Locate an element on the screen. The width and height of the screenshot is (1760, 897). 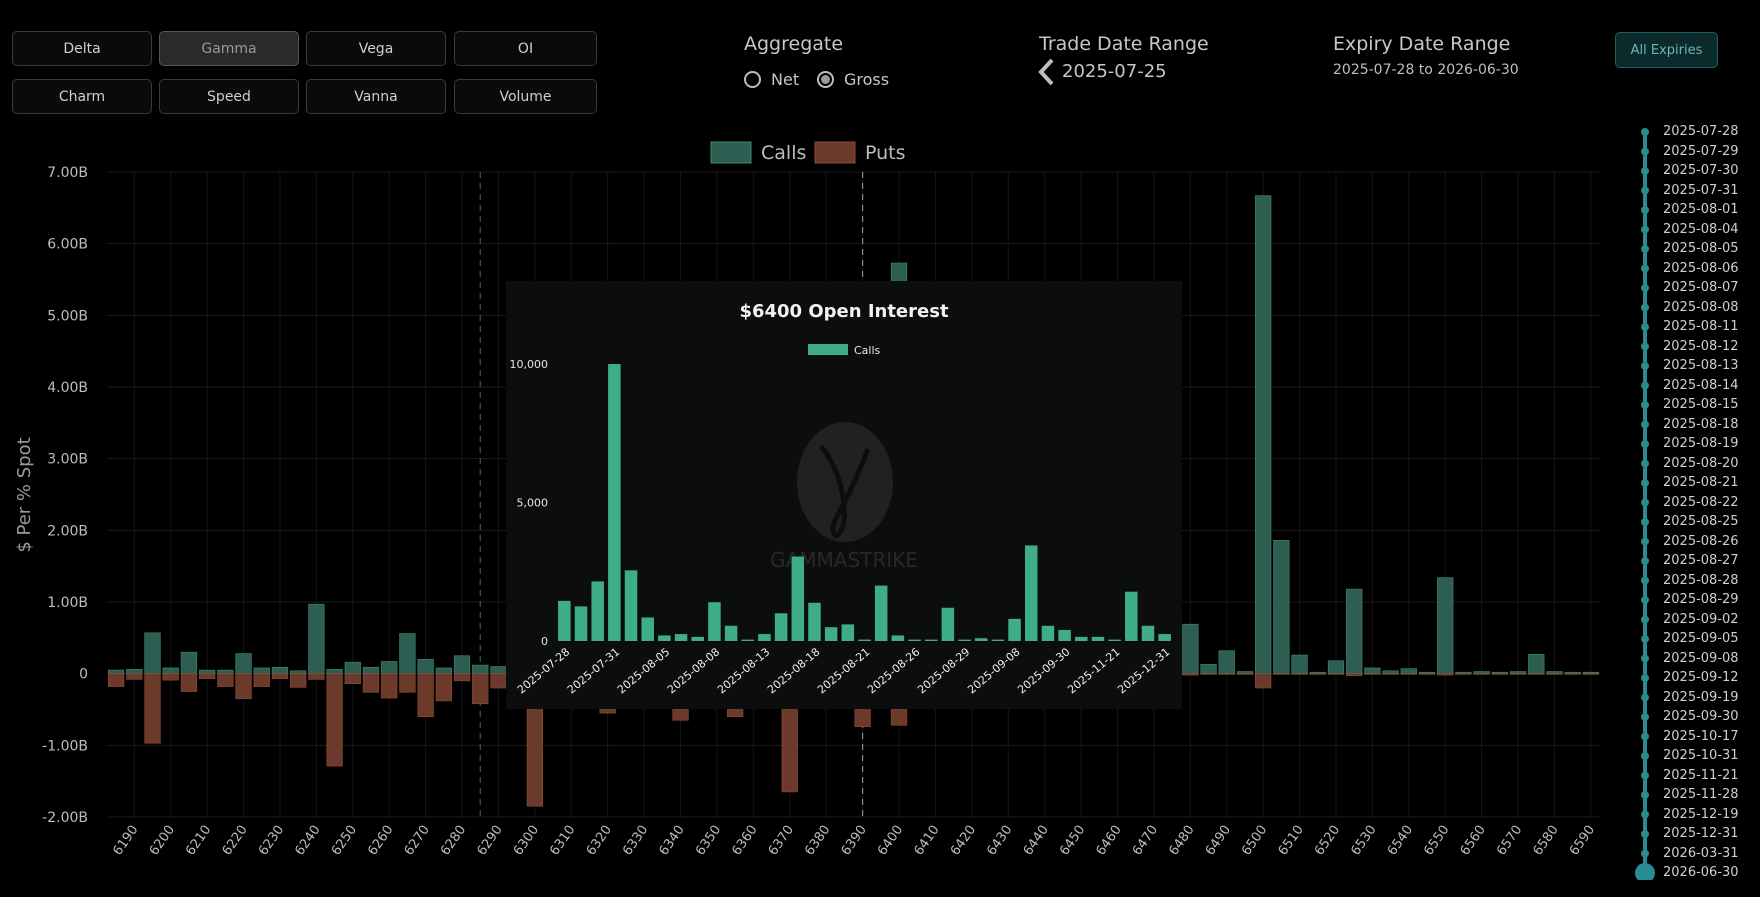
expiry-date-label: 2025-08-14 is located at coordinates (1701, 385).